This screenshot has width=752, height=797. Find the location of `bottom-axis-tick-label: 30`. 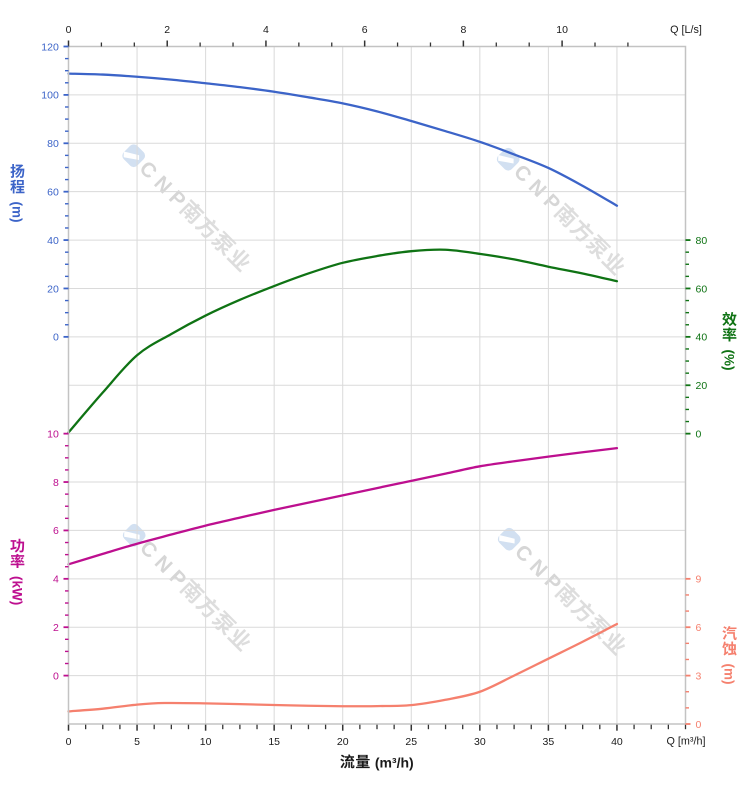

bottom-axis-tick-label: 30 is located at coordinates (480, 742).